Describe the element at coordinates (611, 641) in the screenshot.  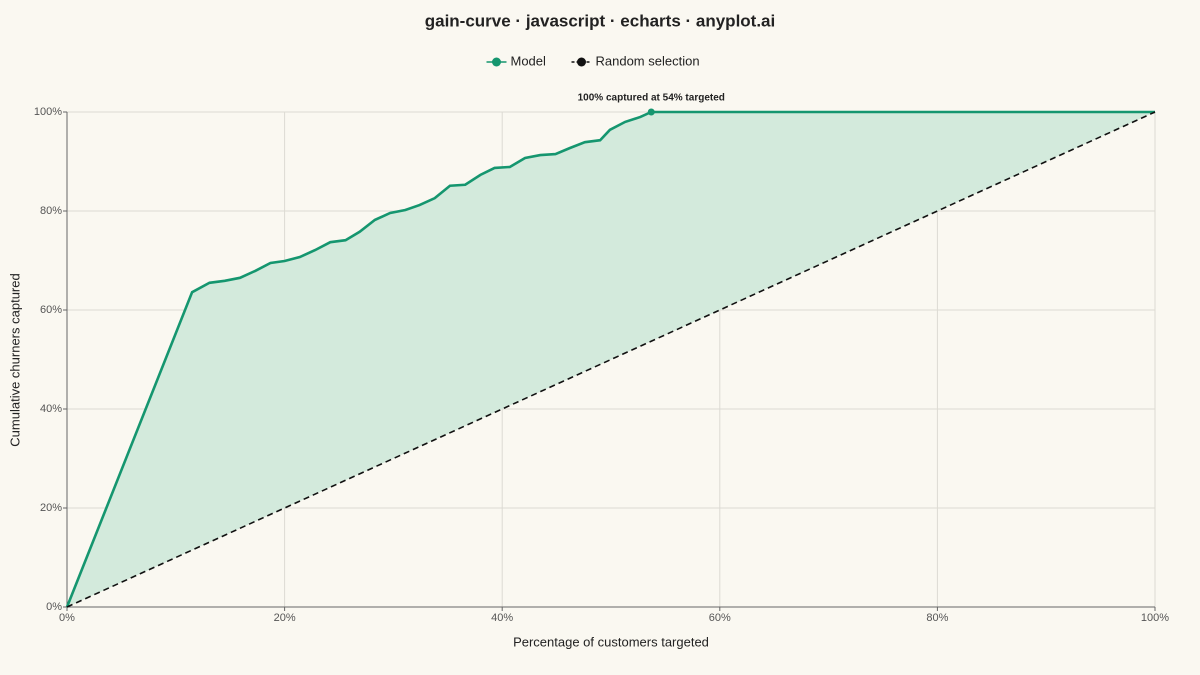
I see `x-axis-label: Percentage of customers targeted` at that location.